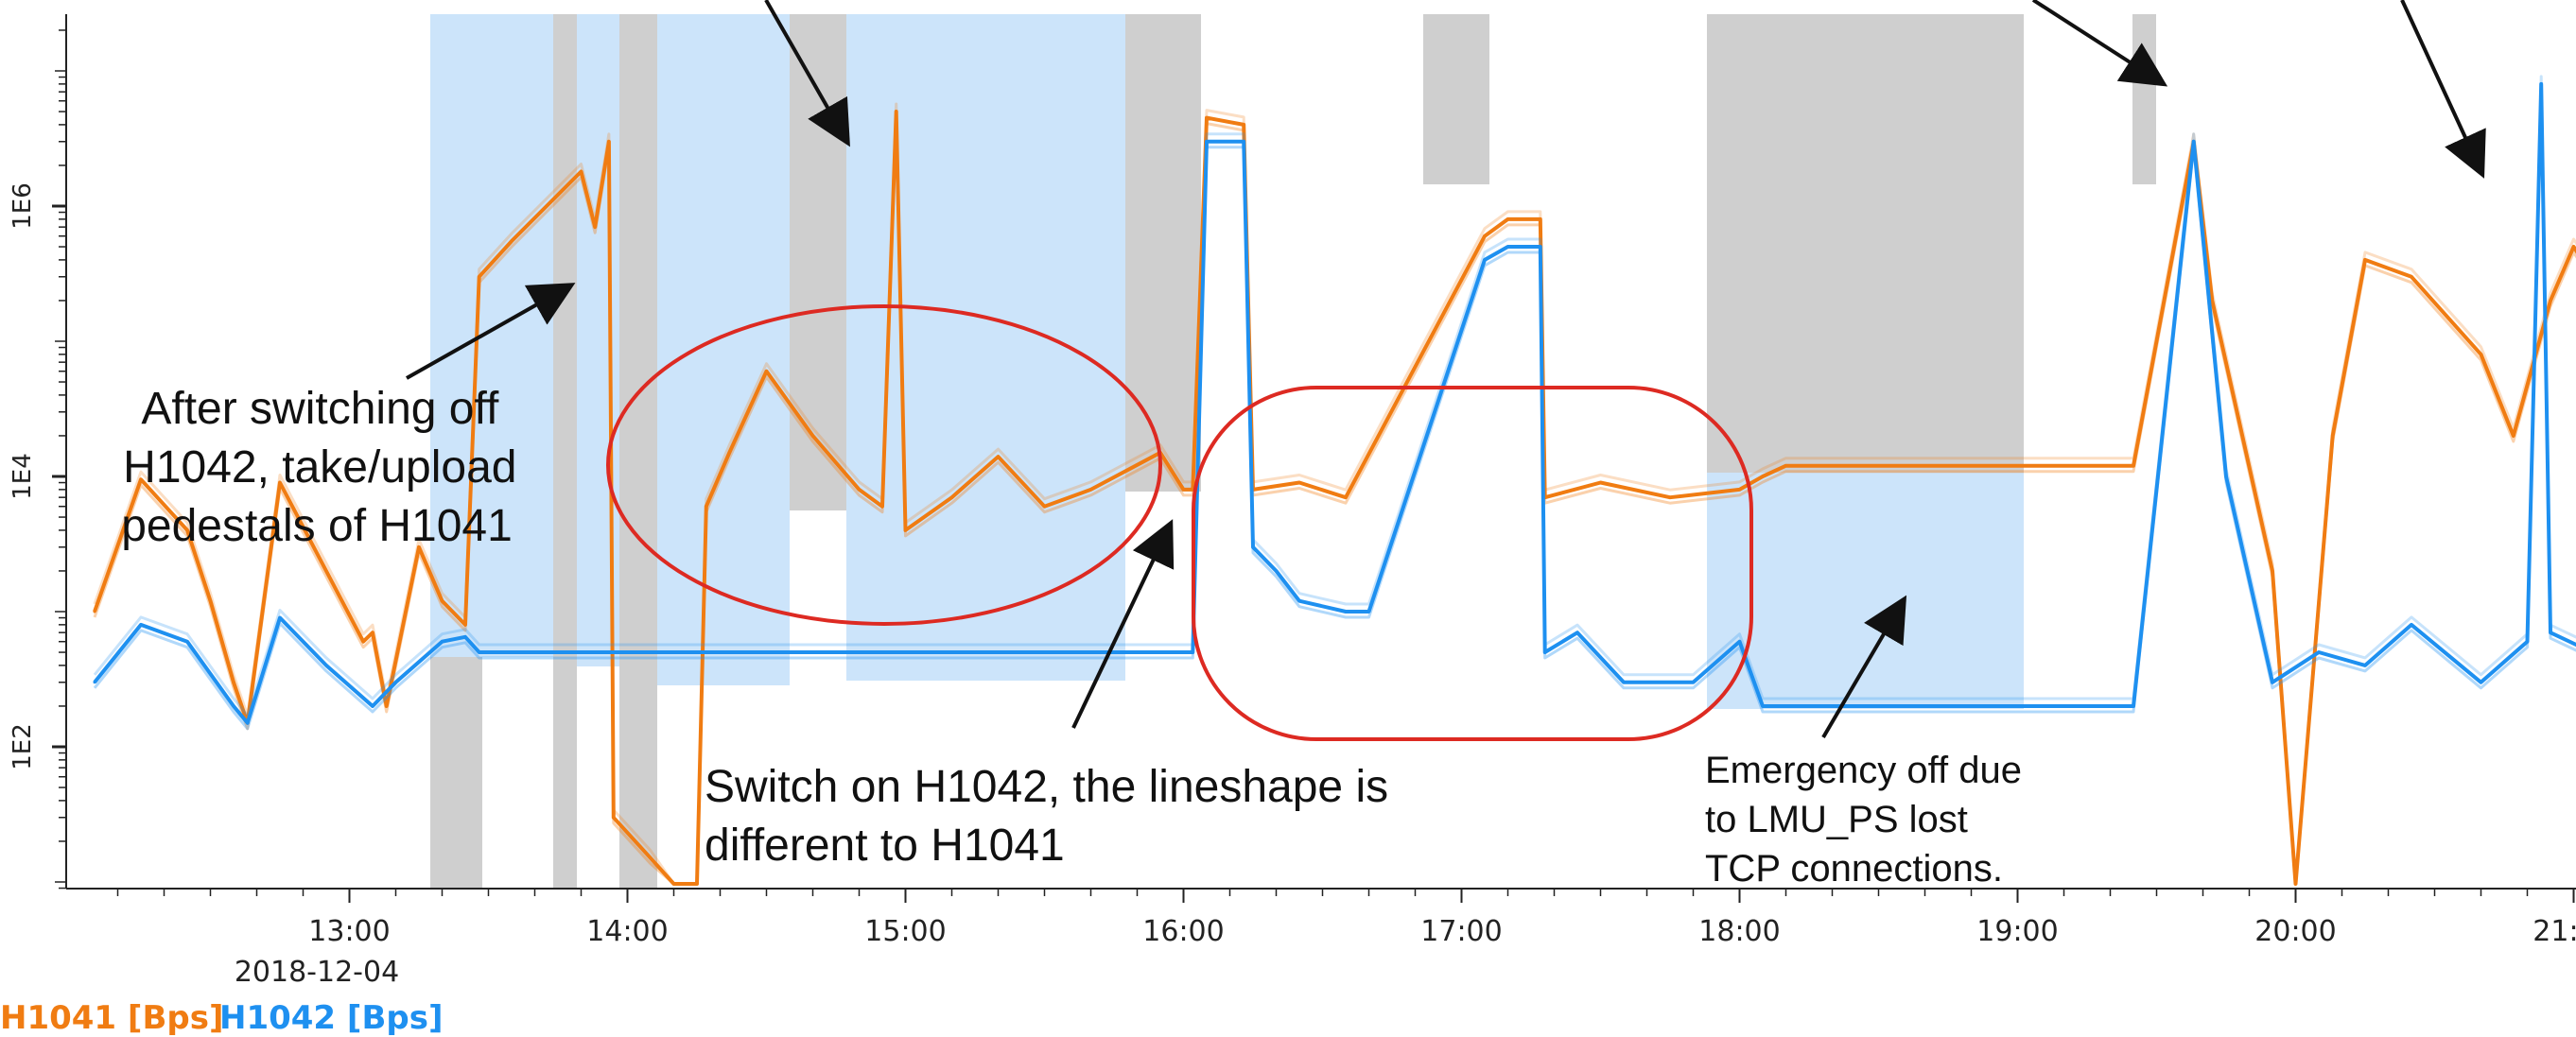  What do you see at coordinates (60, 459) in the screenshot?
I see `y-minor-ticks` at bounding box center [60, 459].